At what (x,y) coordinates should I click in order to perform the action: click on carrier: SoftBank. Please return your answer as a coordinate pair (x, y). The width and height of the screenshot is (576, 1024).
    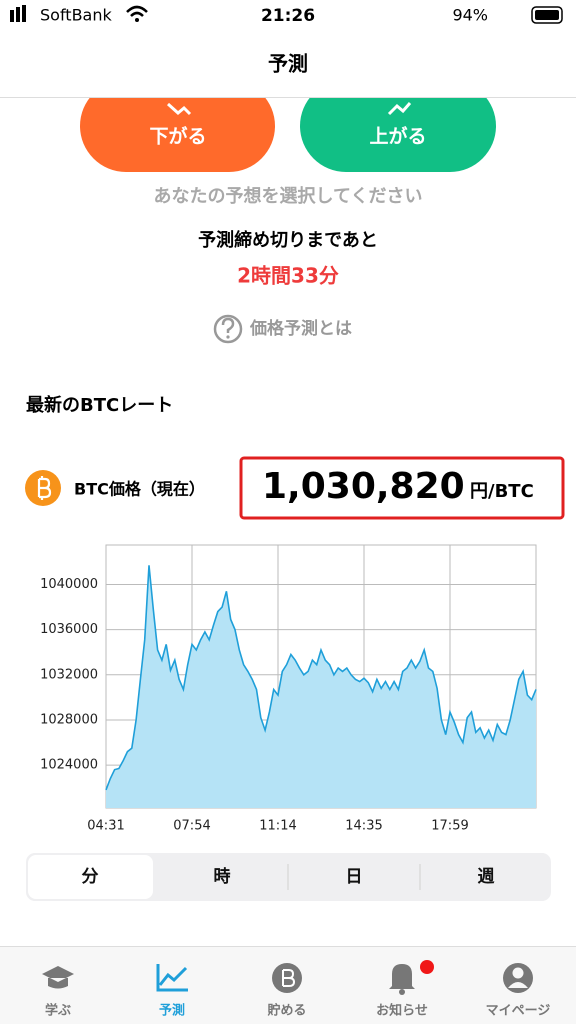
    Looking at the image, I should click on (76, 15).